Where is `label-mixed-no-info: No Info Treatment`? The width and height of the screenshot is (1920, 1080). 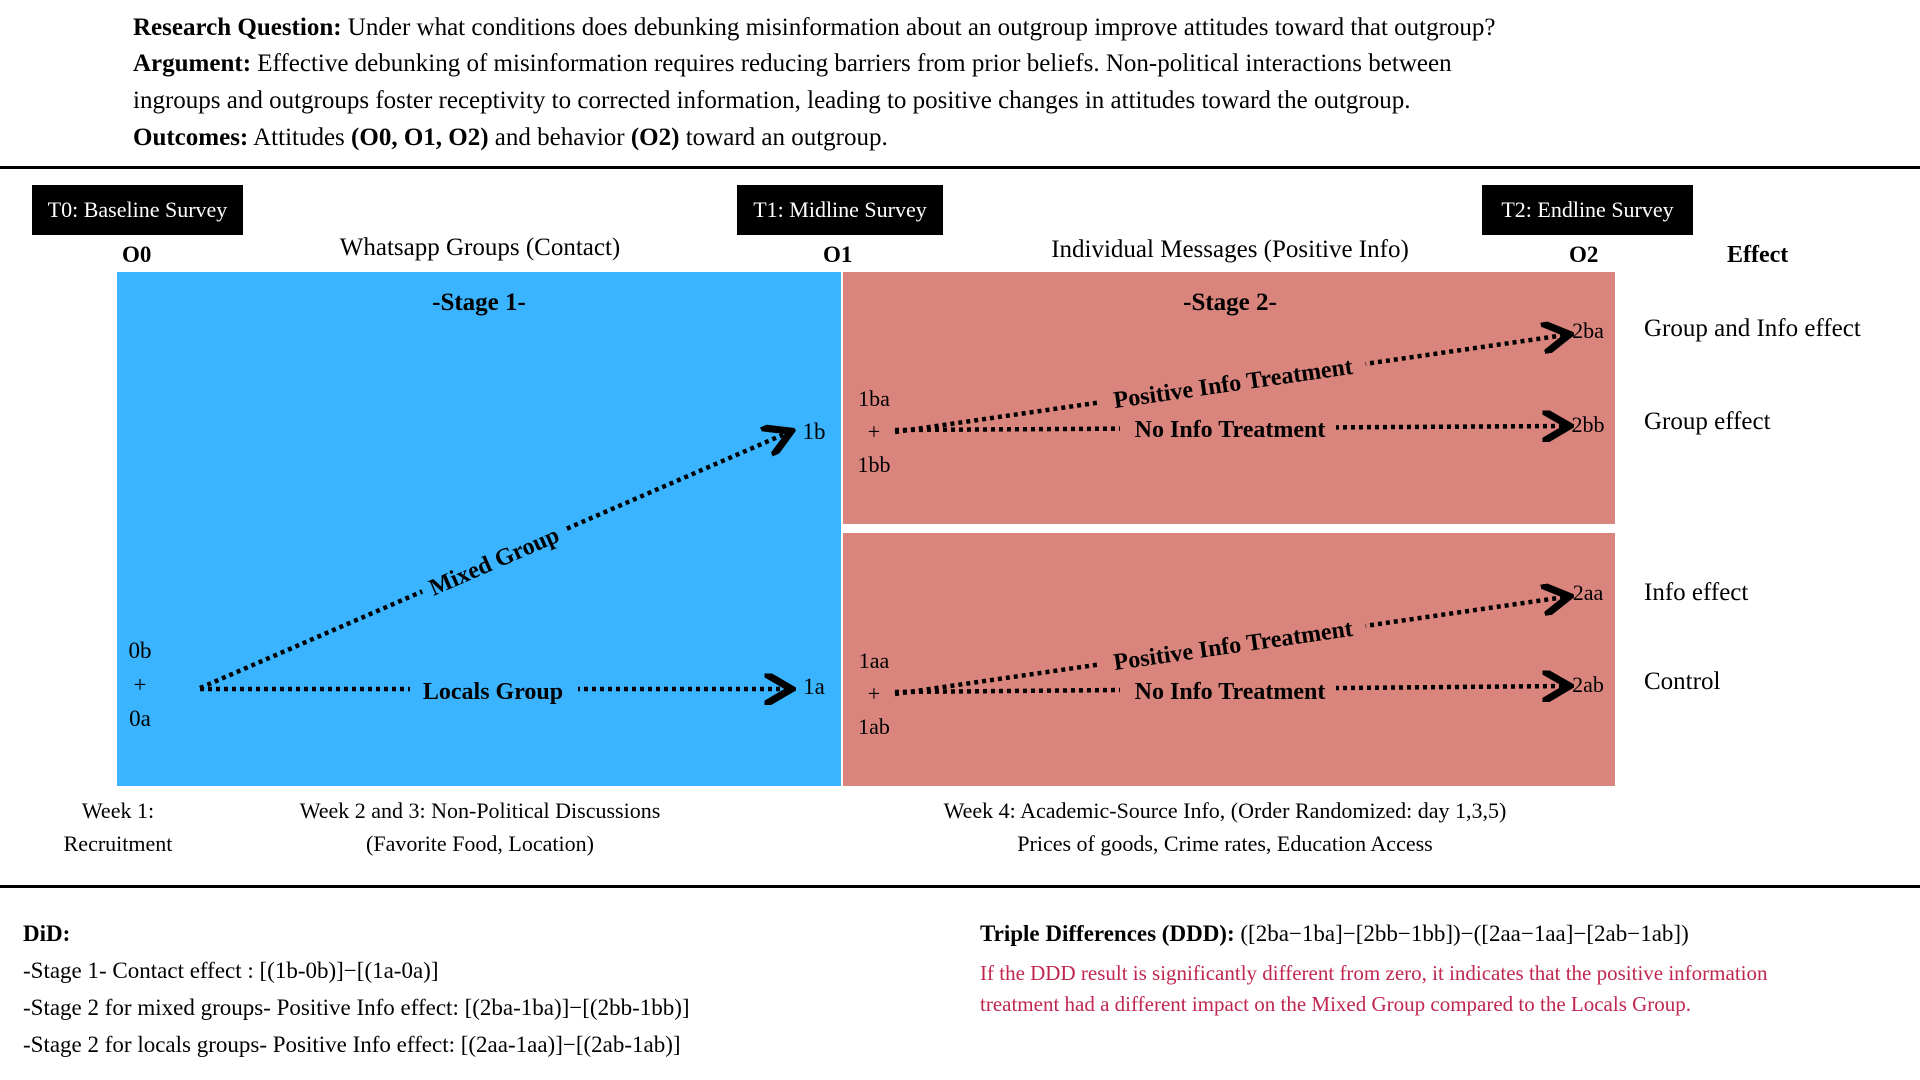 label-mixed-no-info: No Info Treatment is located at coordinates (1230, 430).